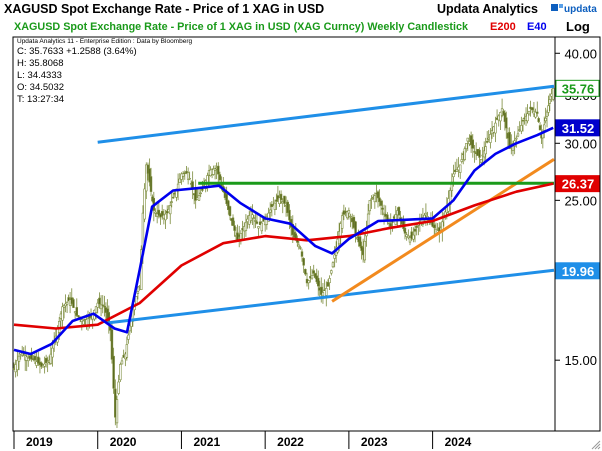 Image resolution: width=602 pixels, height=451 pixels. What do you see at coordinates (574, 9) in the screenshot?
I see `updata-logo: updata` at bounding box center [574, 9].